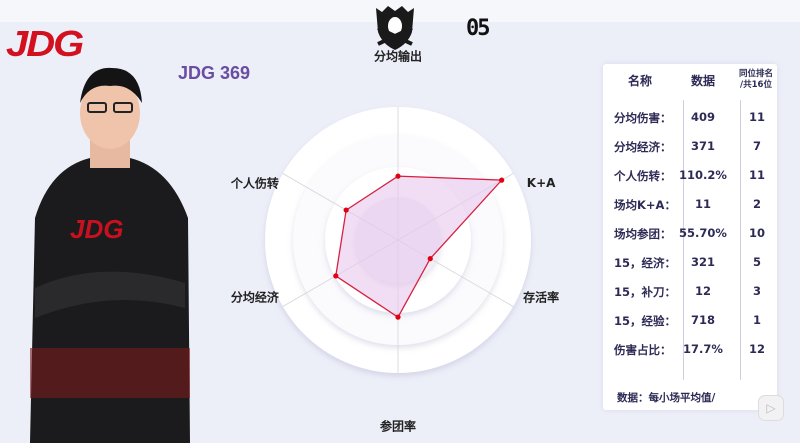 This screenshot has height=443, width=800. I want to click on axis-label: 个人伤转, so click(254, 183).